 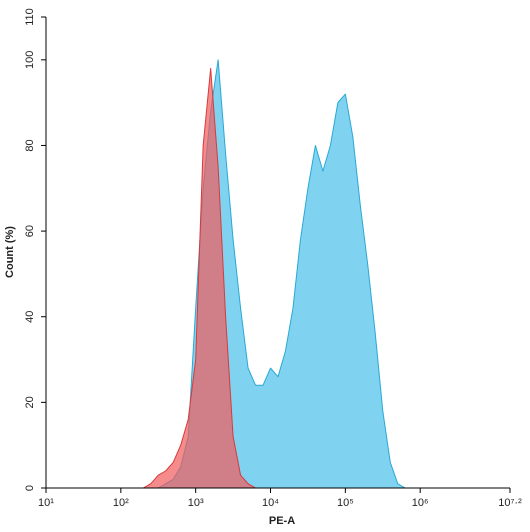 What do you see at coordinates (30, 145) in the screenshot?
I see `y-tick-label: 80` at bounding box center [30, 145].